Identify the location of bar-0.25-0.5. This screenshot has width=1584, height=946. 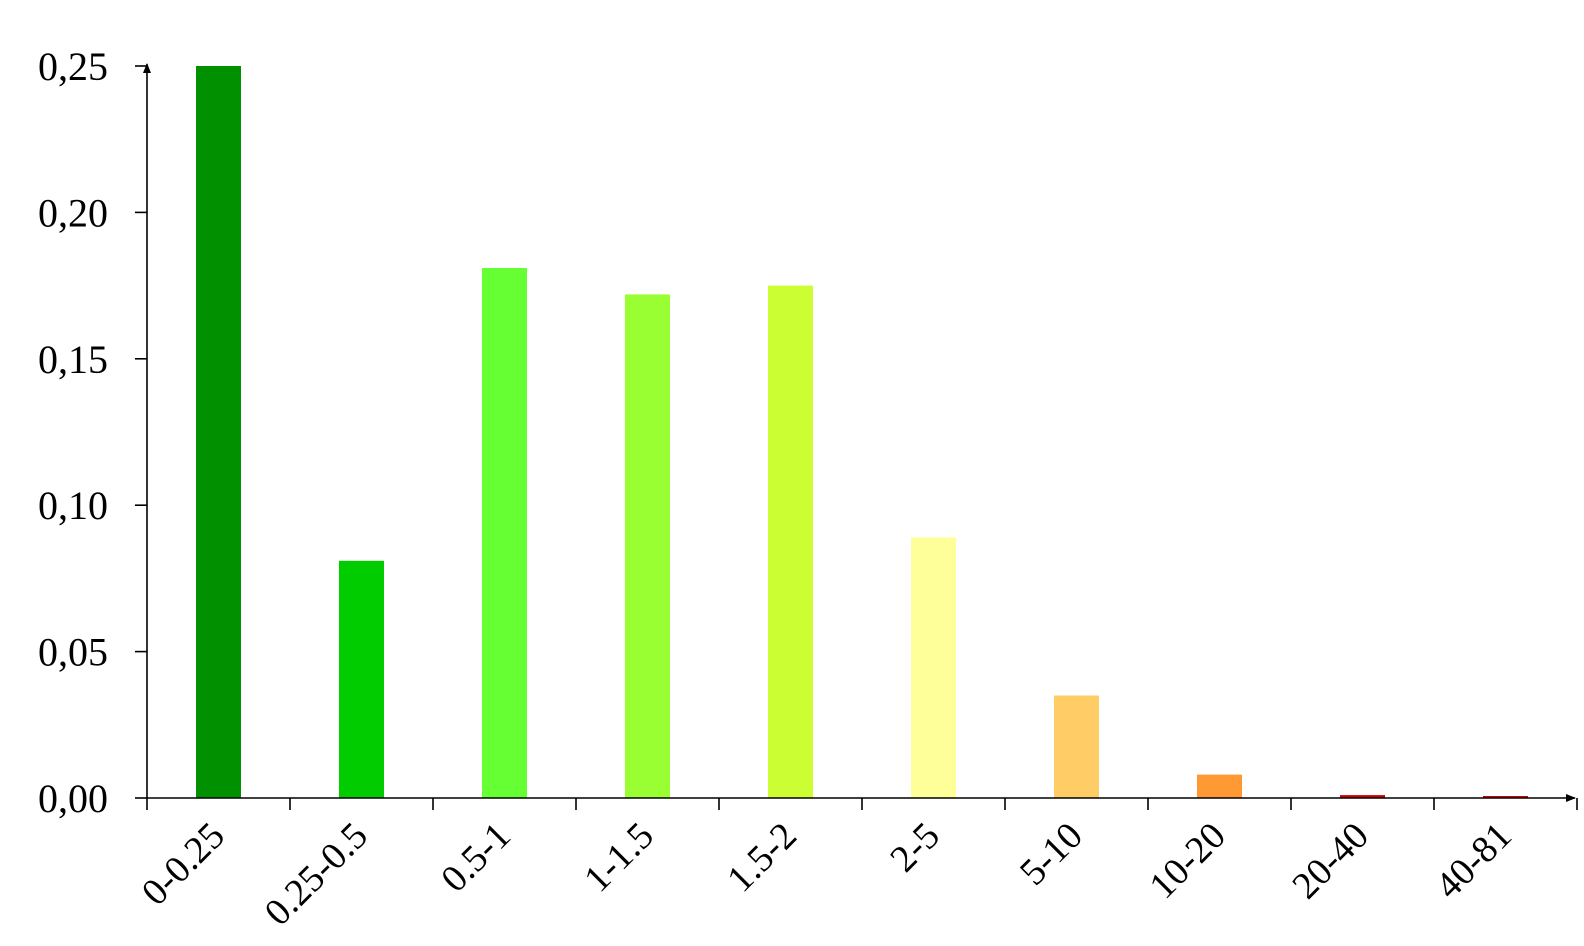
(361, 679).